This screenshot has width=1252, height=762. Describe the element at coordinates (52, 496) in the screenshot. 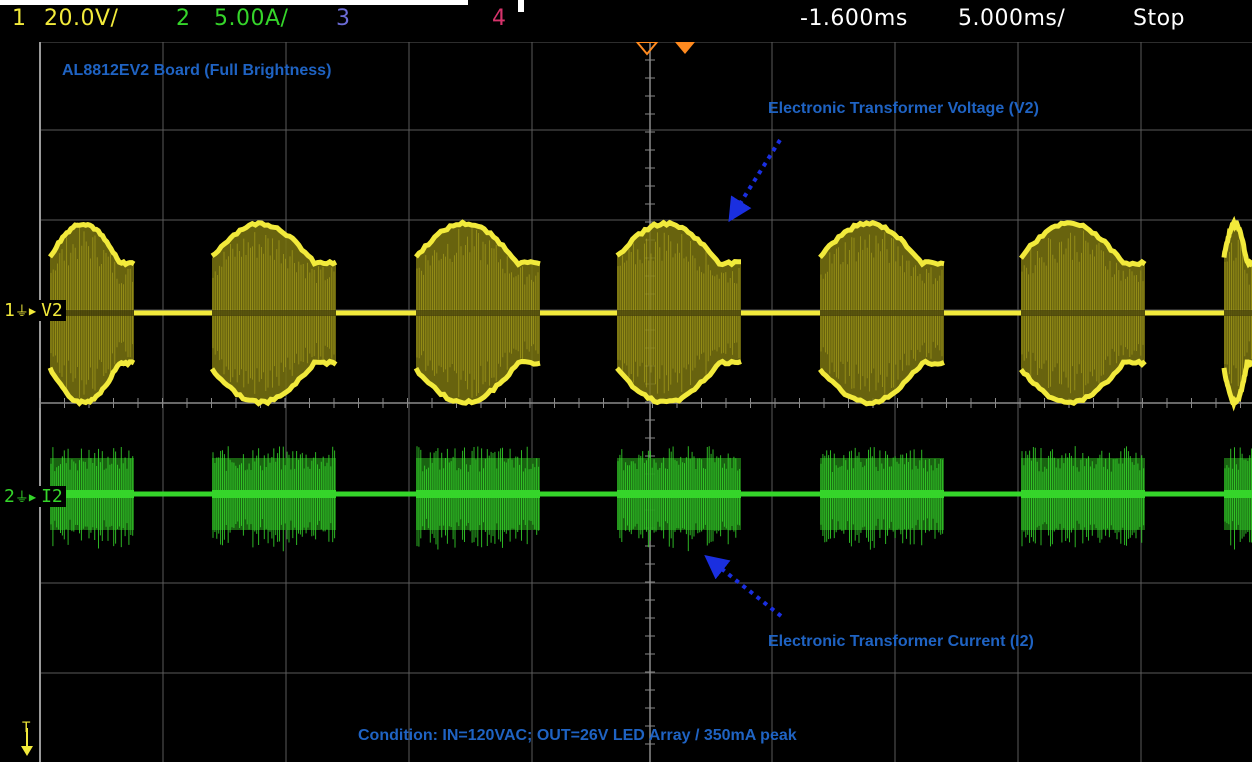

I see `ch2-trace-label: I2` at that location.